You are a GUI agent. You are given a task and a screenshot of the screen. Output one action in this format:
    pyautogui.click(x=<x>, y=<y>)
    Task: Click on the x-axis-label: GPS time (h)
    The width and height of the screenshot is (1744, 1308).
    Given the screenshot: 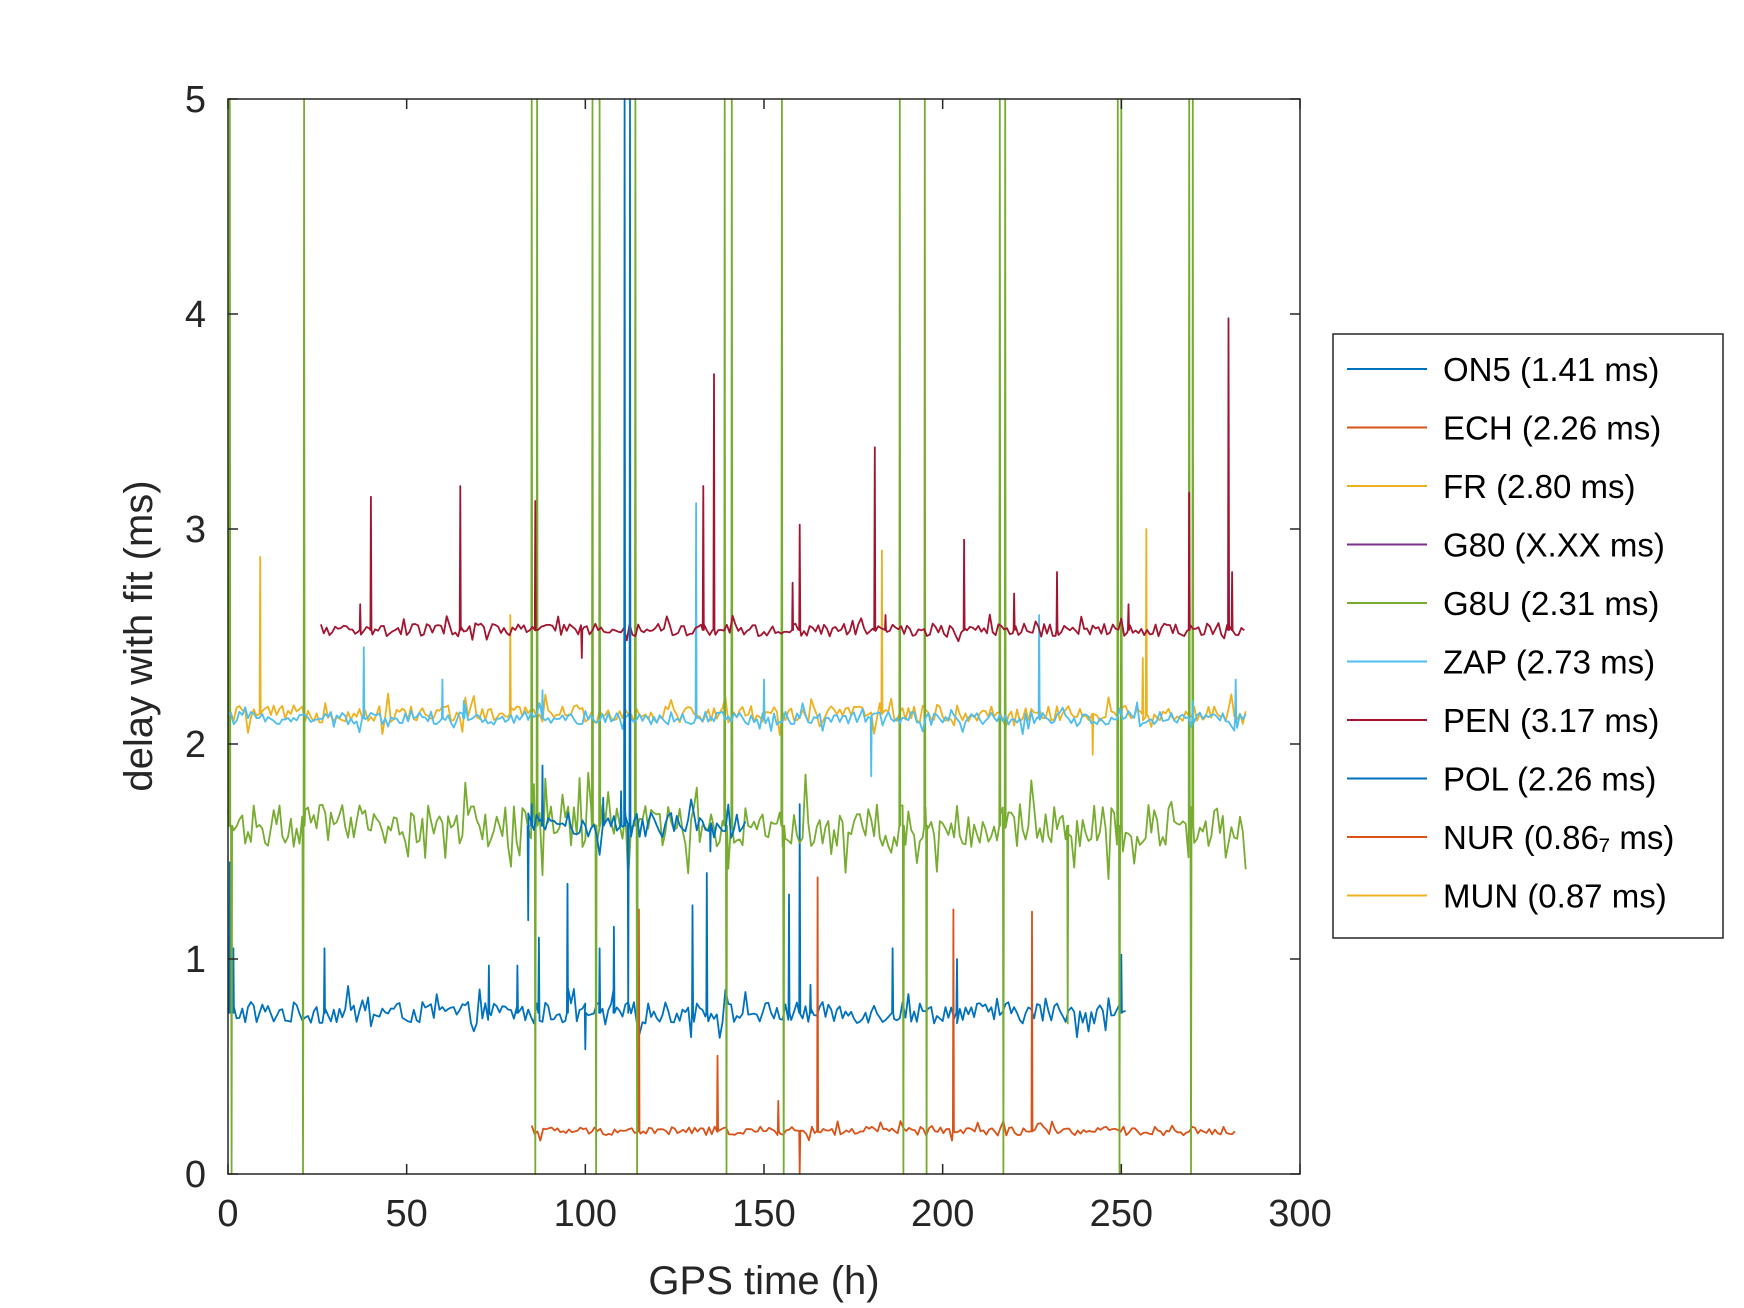 What is the action you would take?
    pyautogui.click(x=763, y=1281)
    